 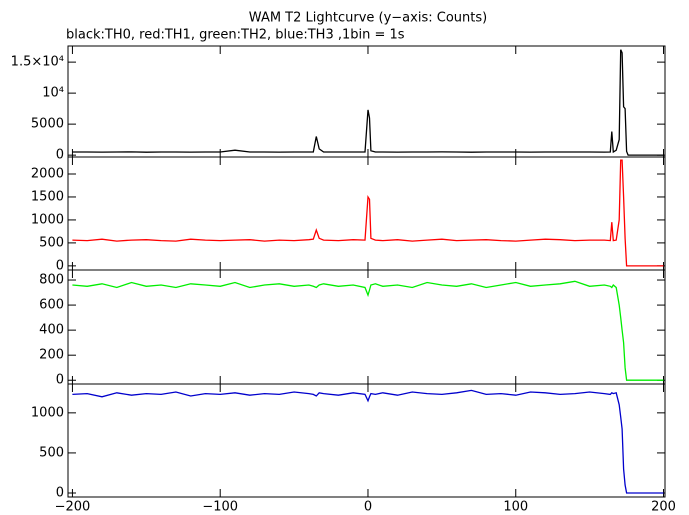 What do you see at coordinates (37, 62) in the screenshot?
I see `y-tick-label: 1.5×10⁴` at bounding box center [37, 62].